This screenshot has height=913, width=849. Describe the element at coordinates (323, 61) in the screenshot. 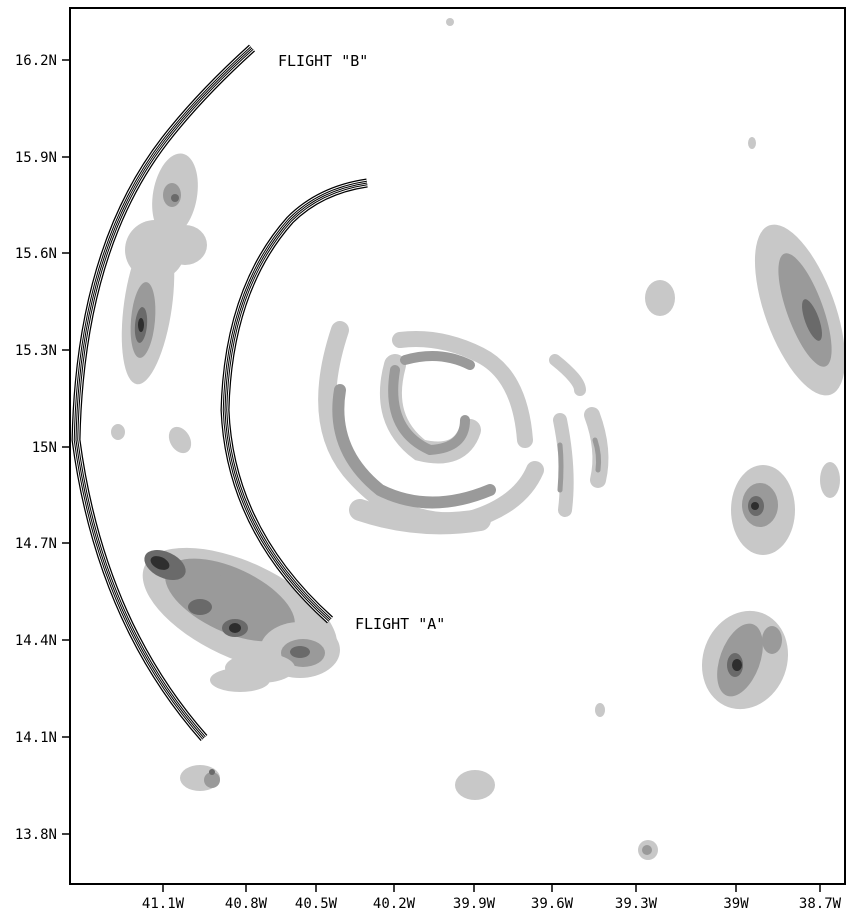

I see `flight-b-label: FLIGHT "B"` at that location.